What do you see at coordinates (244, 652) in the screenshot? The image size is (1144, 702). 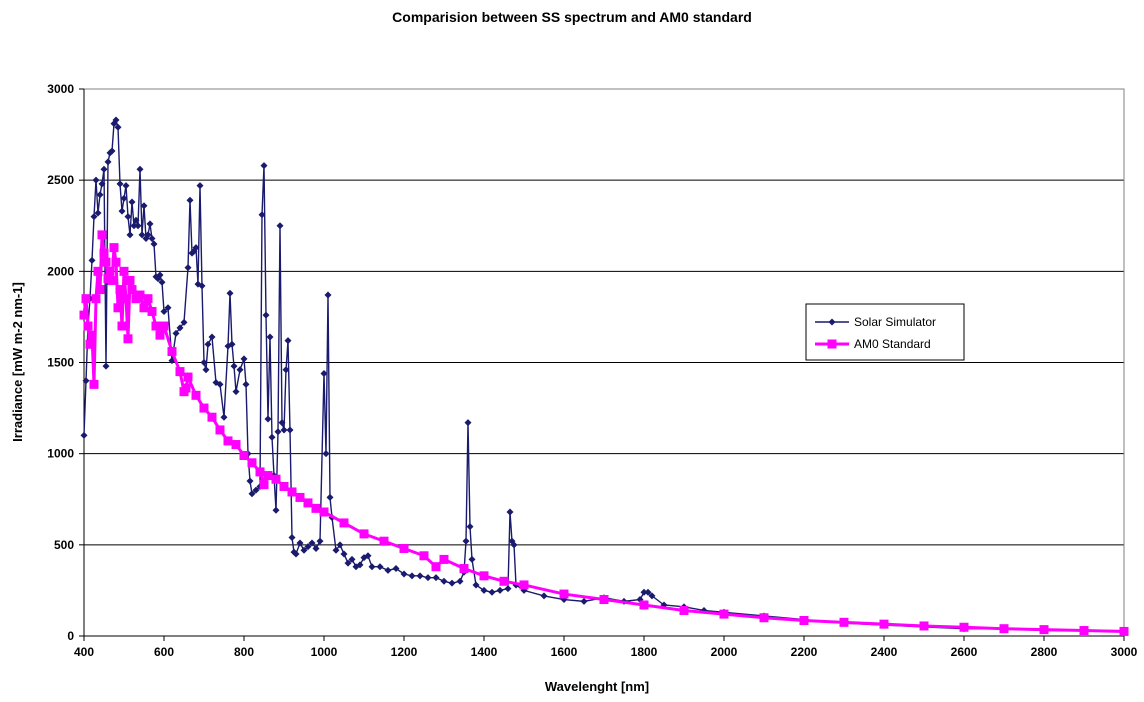 I see `x-tick-label: 800` at bounding box center [244, 652].